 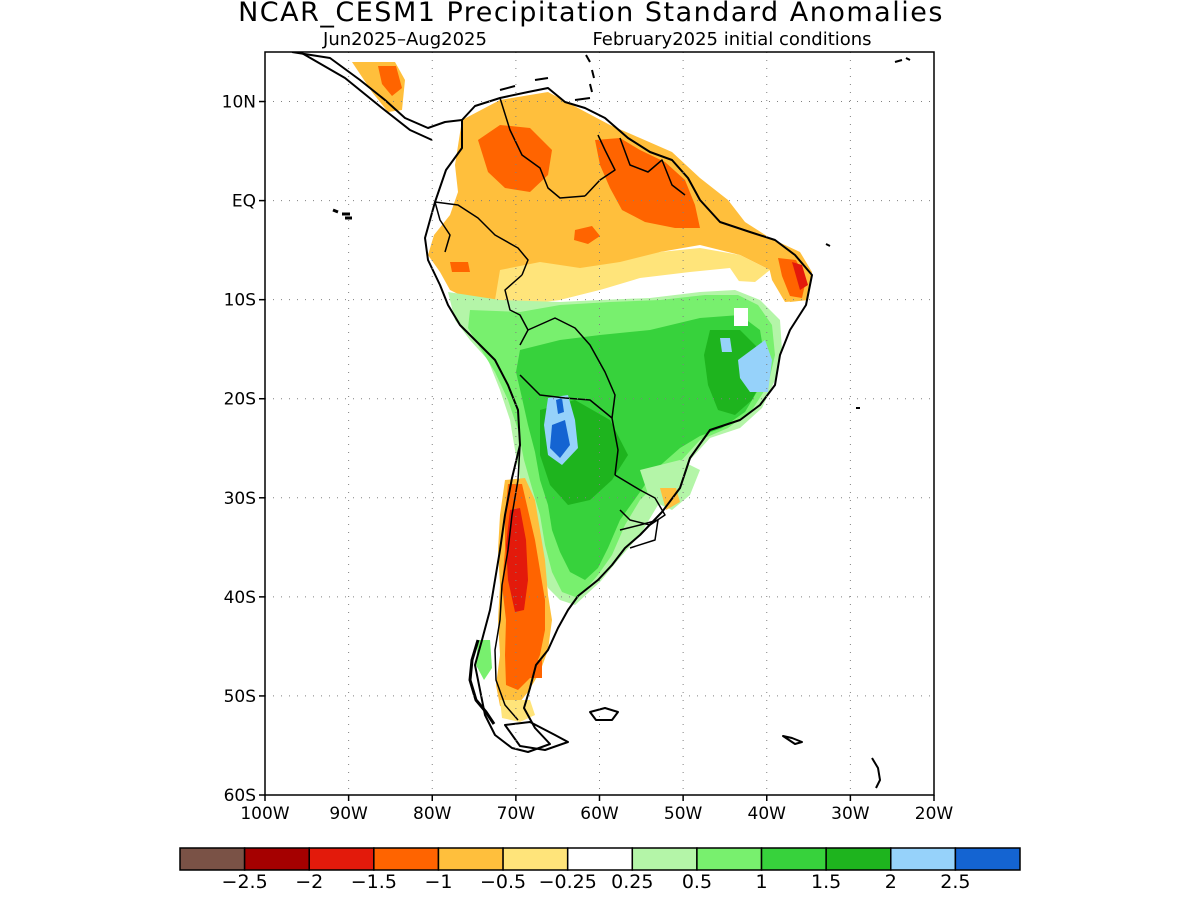 What do you see at coordinates (587, 235) in the screenshot?
I see `dry-moderate-spot-amazon` at bounding box center [587, 235].